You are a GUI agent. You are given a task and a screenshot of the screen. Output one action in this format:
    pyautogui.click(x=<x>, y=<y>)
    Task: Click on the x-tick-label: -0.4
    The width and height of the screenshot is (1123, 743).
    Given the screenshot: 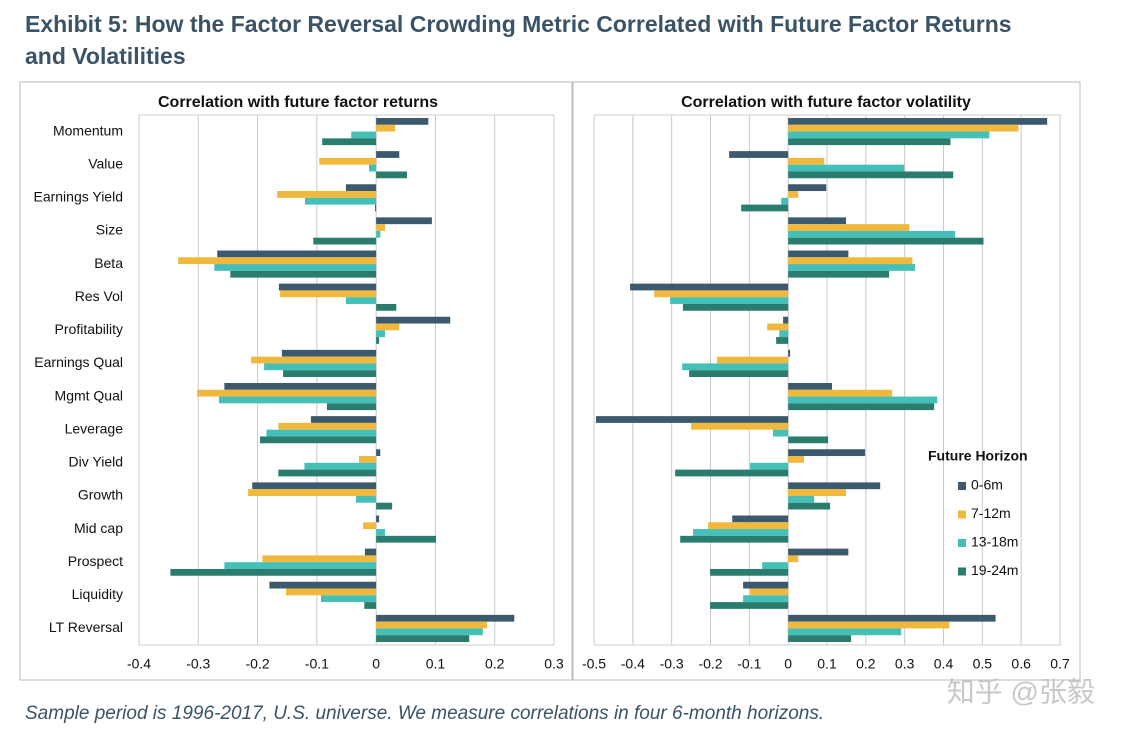 What is the action you would take?
    pyautogui.click(x=633, y=664)
    